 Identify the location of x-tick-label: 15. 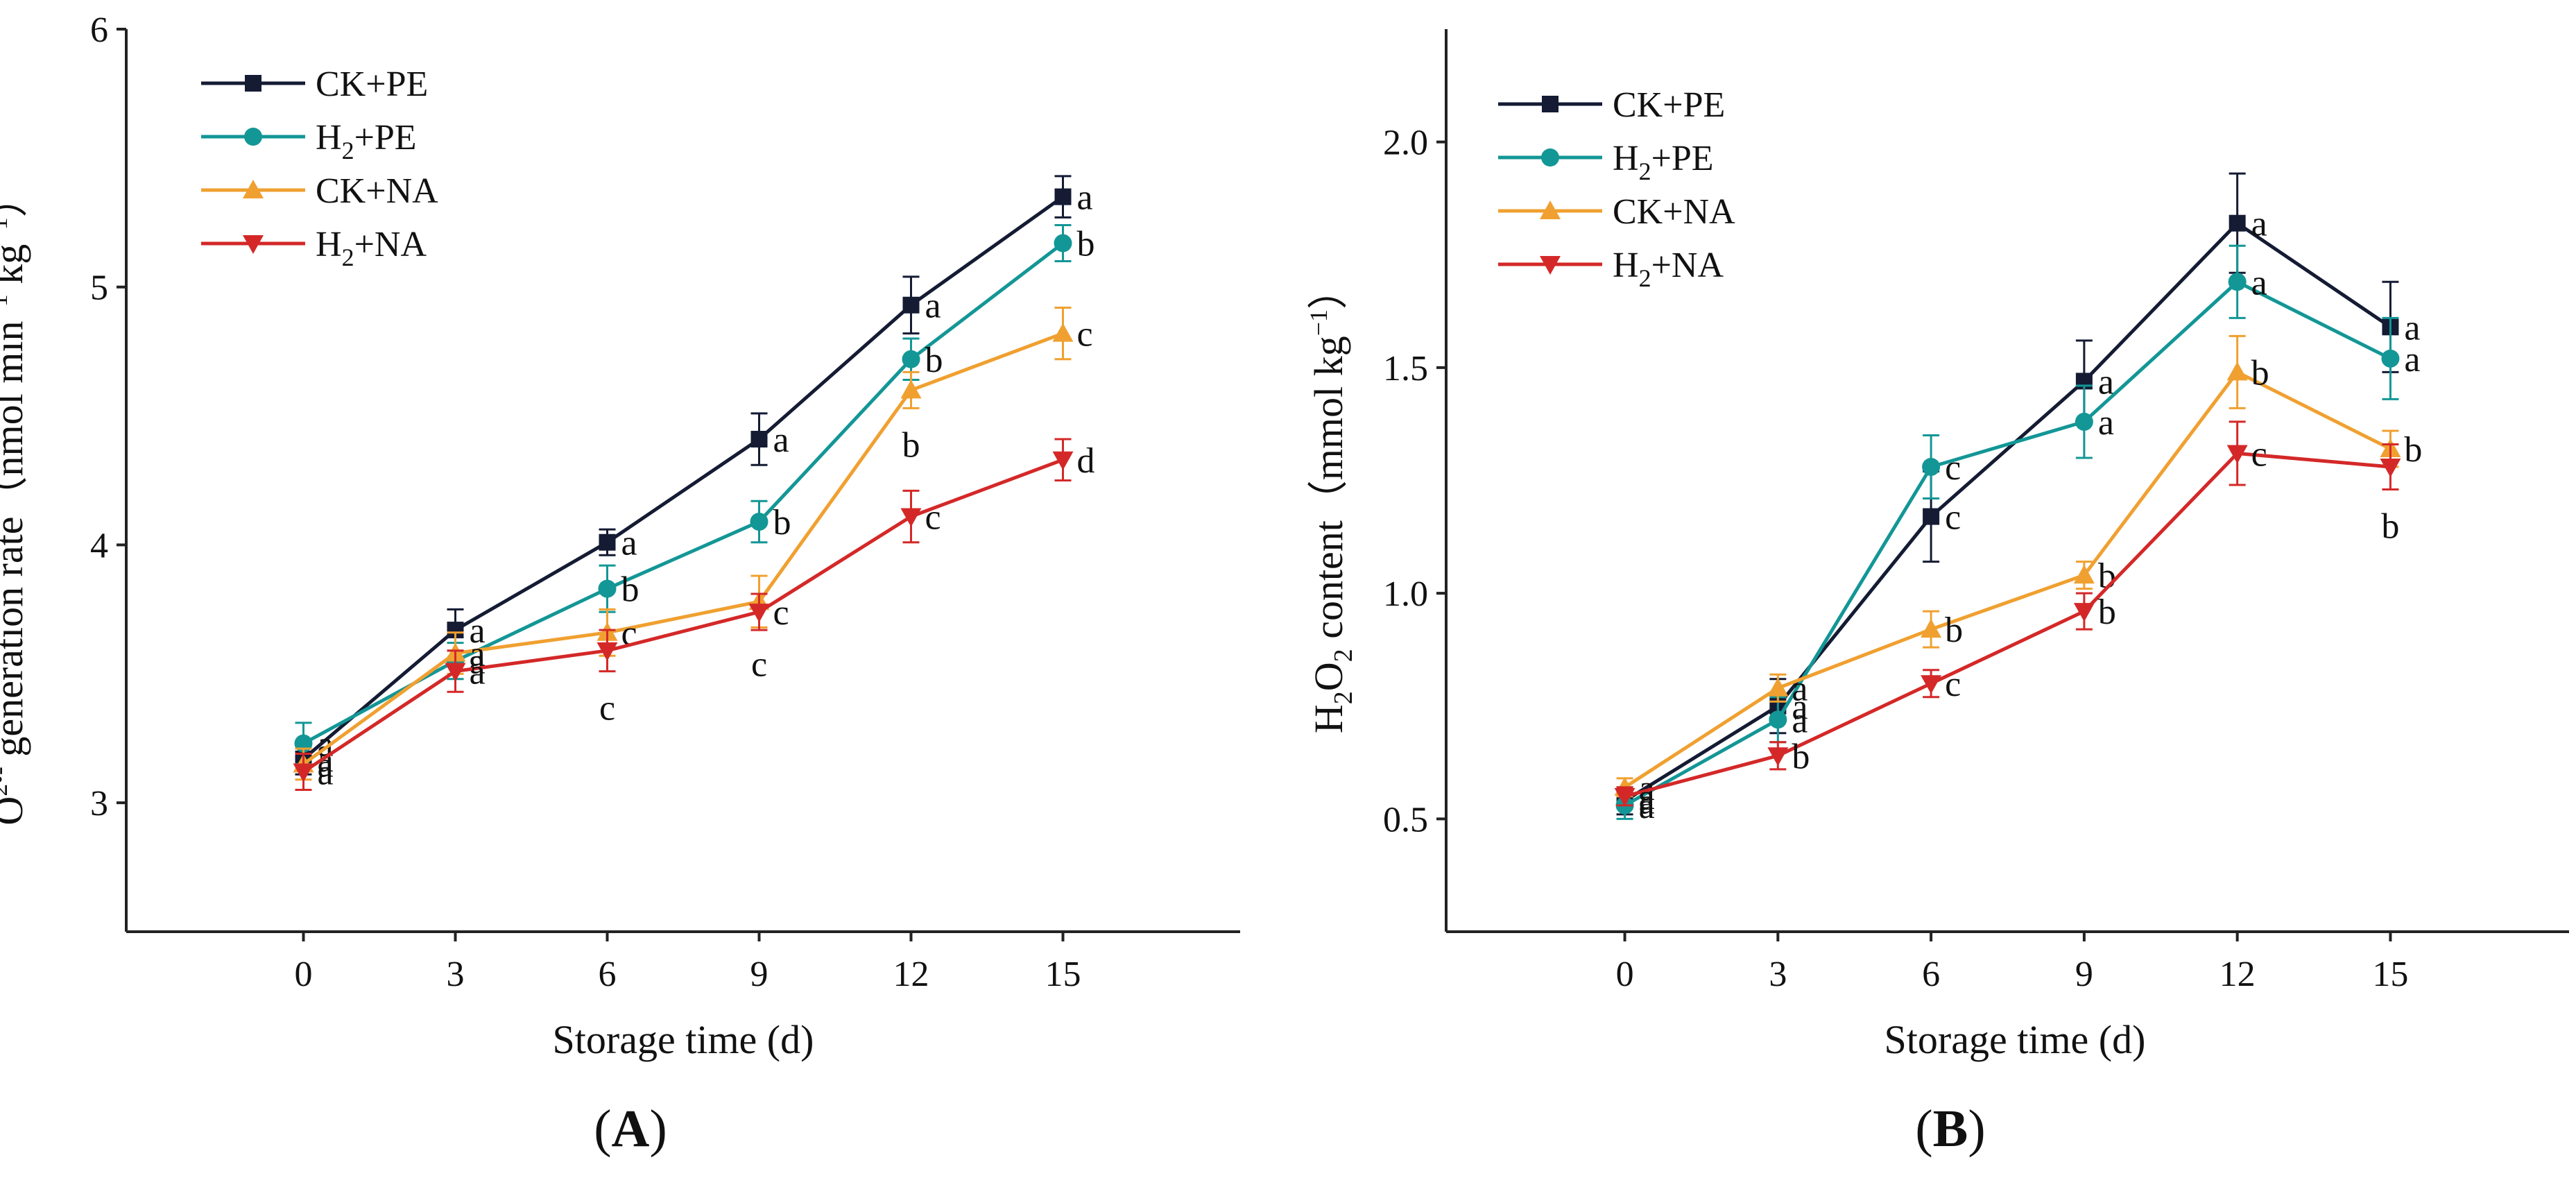
(2390, 975).